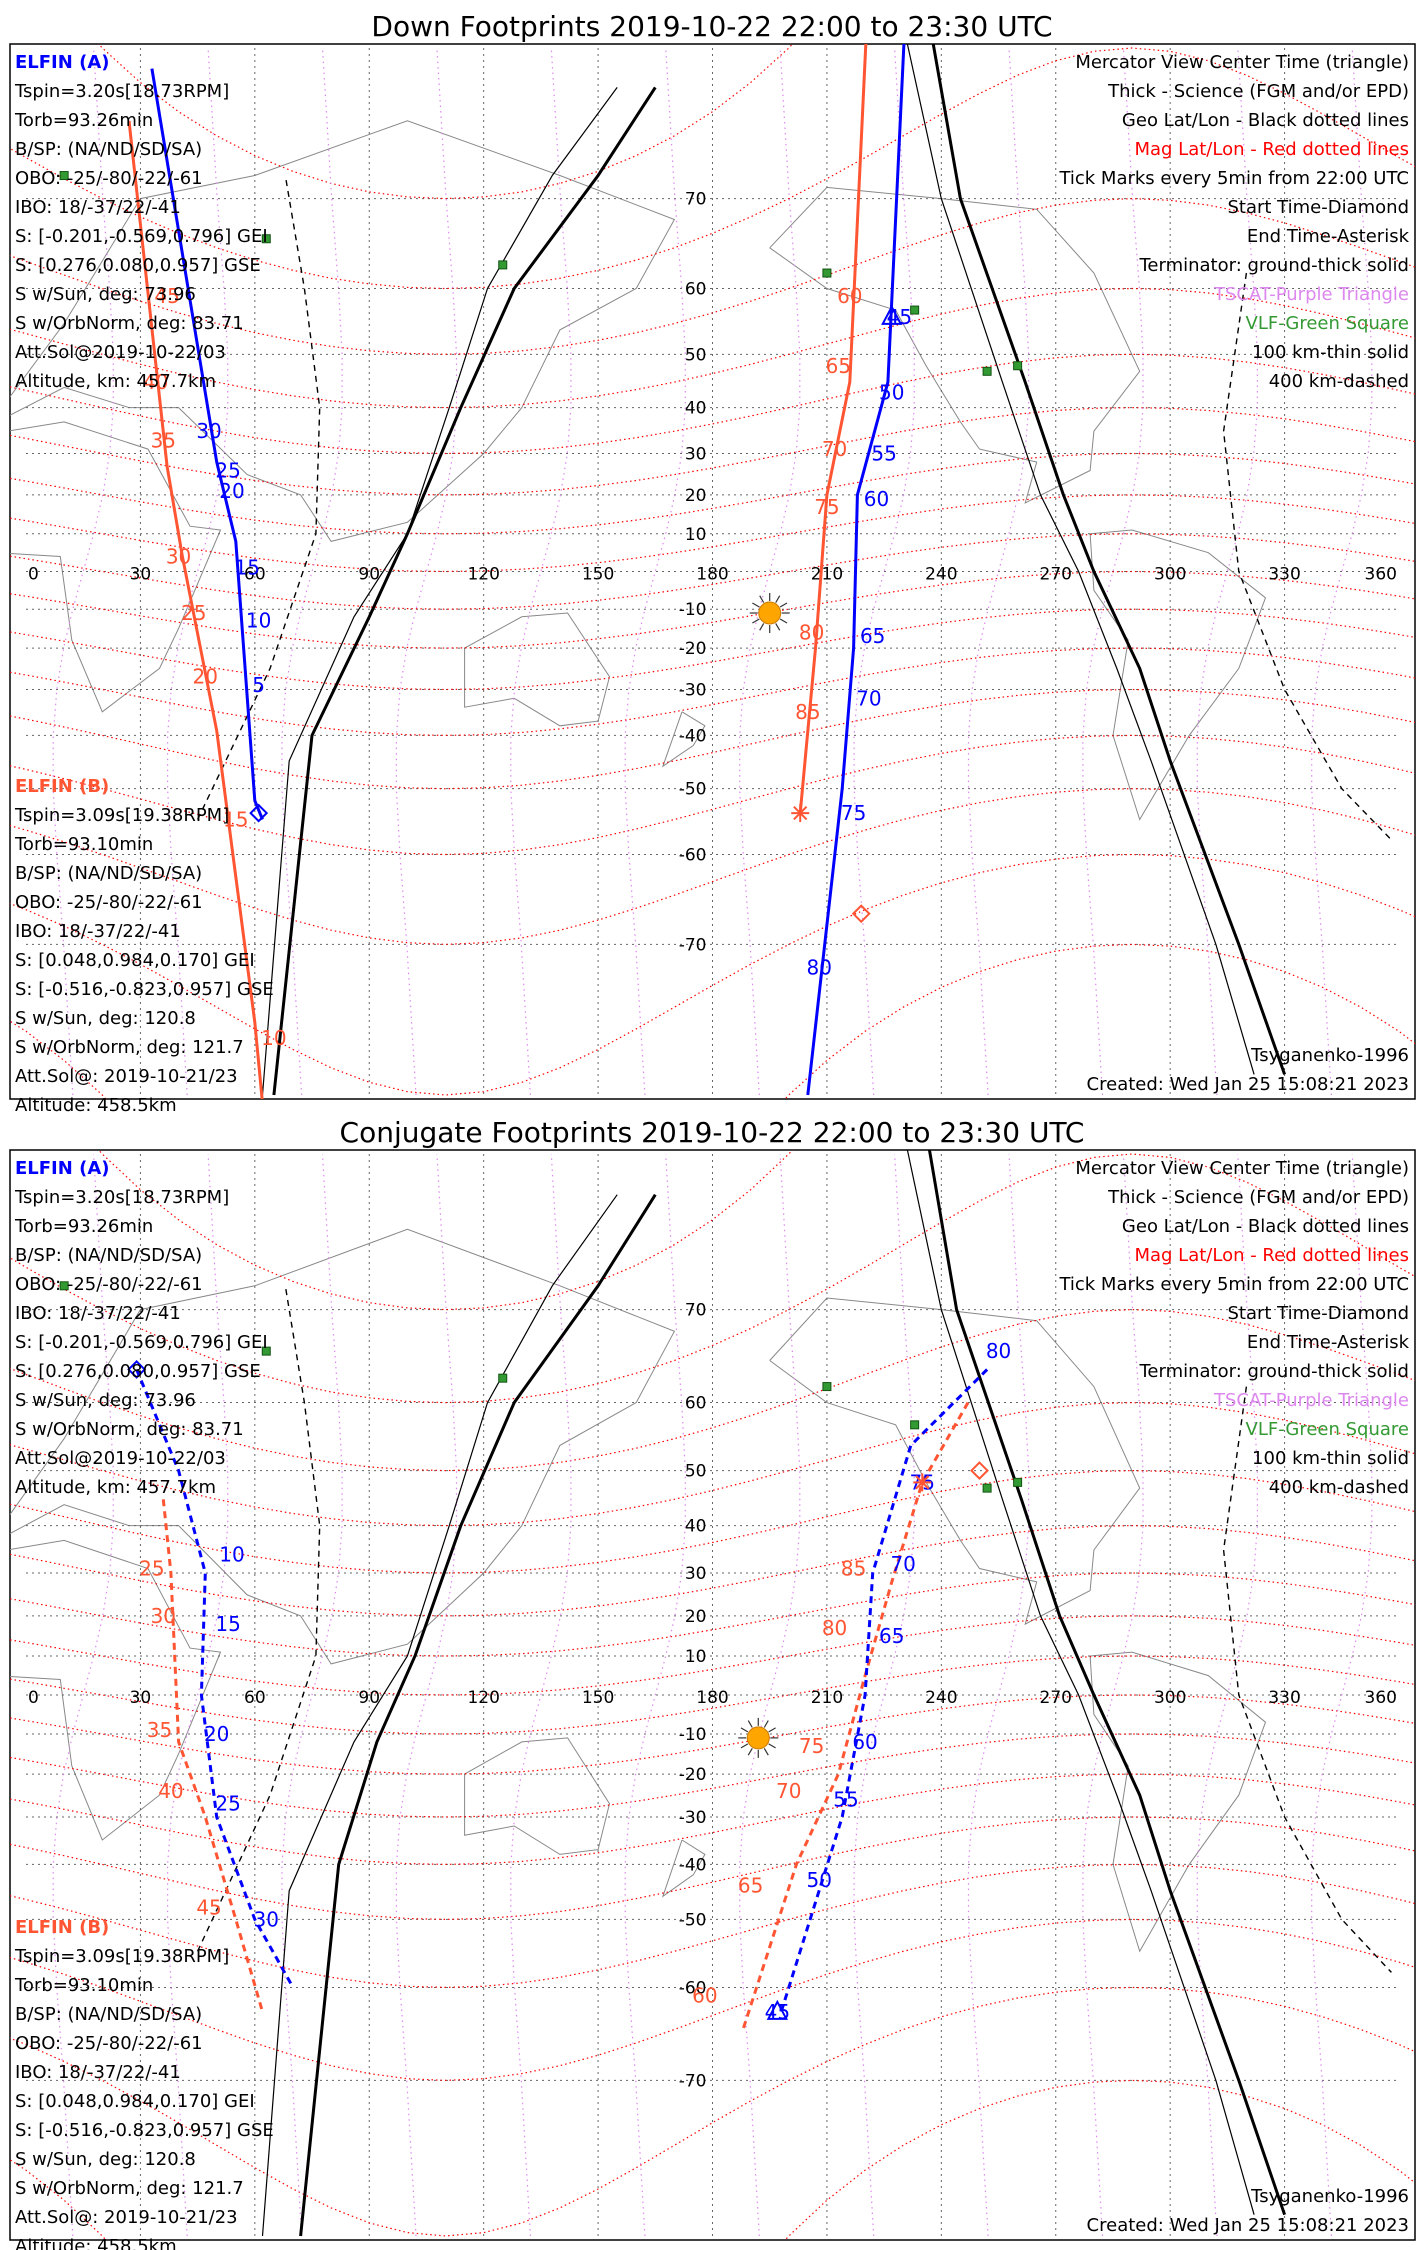 This screenshot has width=1425, height=2250. I want to click on spacecraft-label: ELFIN (A), so click(62, 62).